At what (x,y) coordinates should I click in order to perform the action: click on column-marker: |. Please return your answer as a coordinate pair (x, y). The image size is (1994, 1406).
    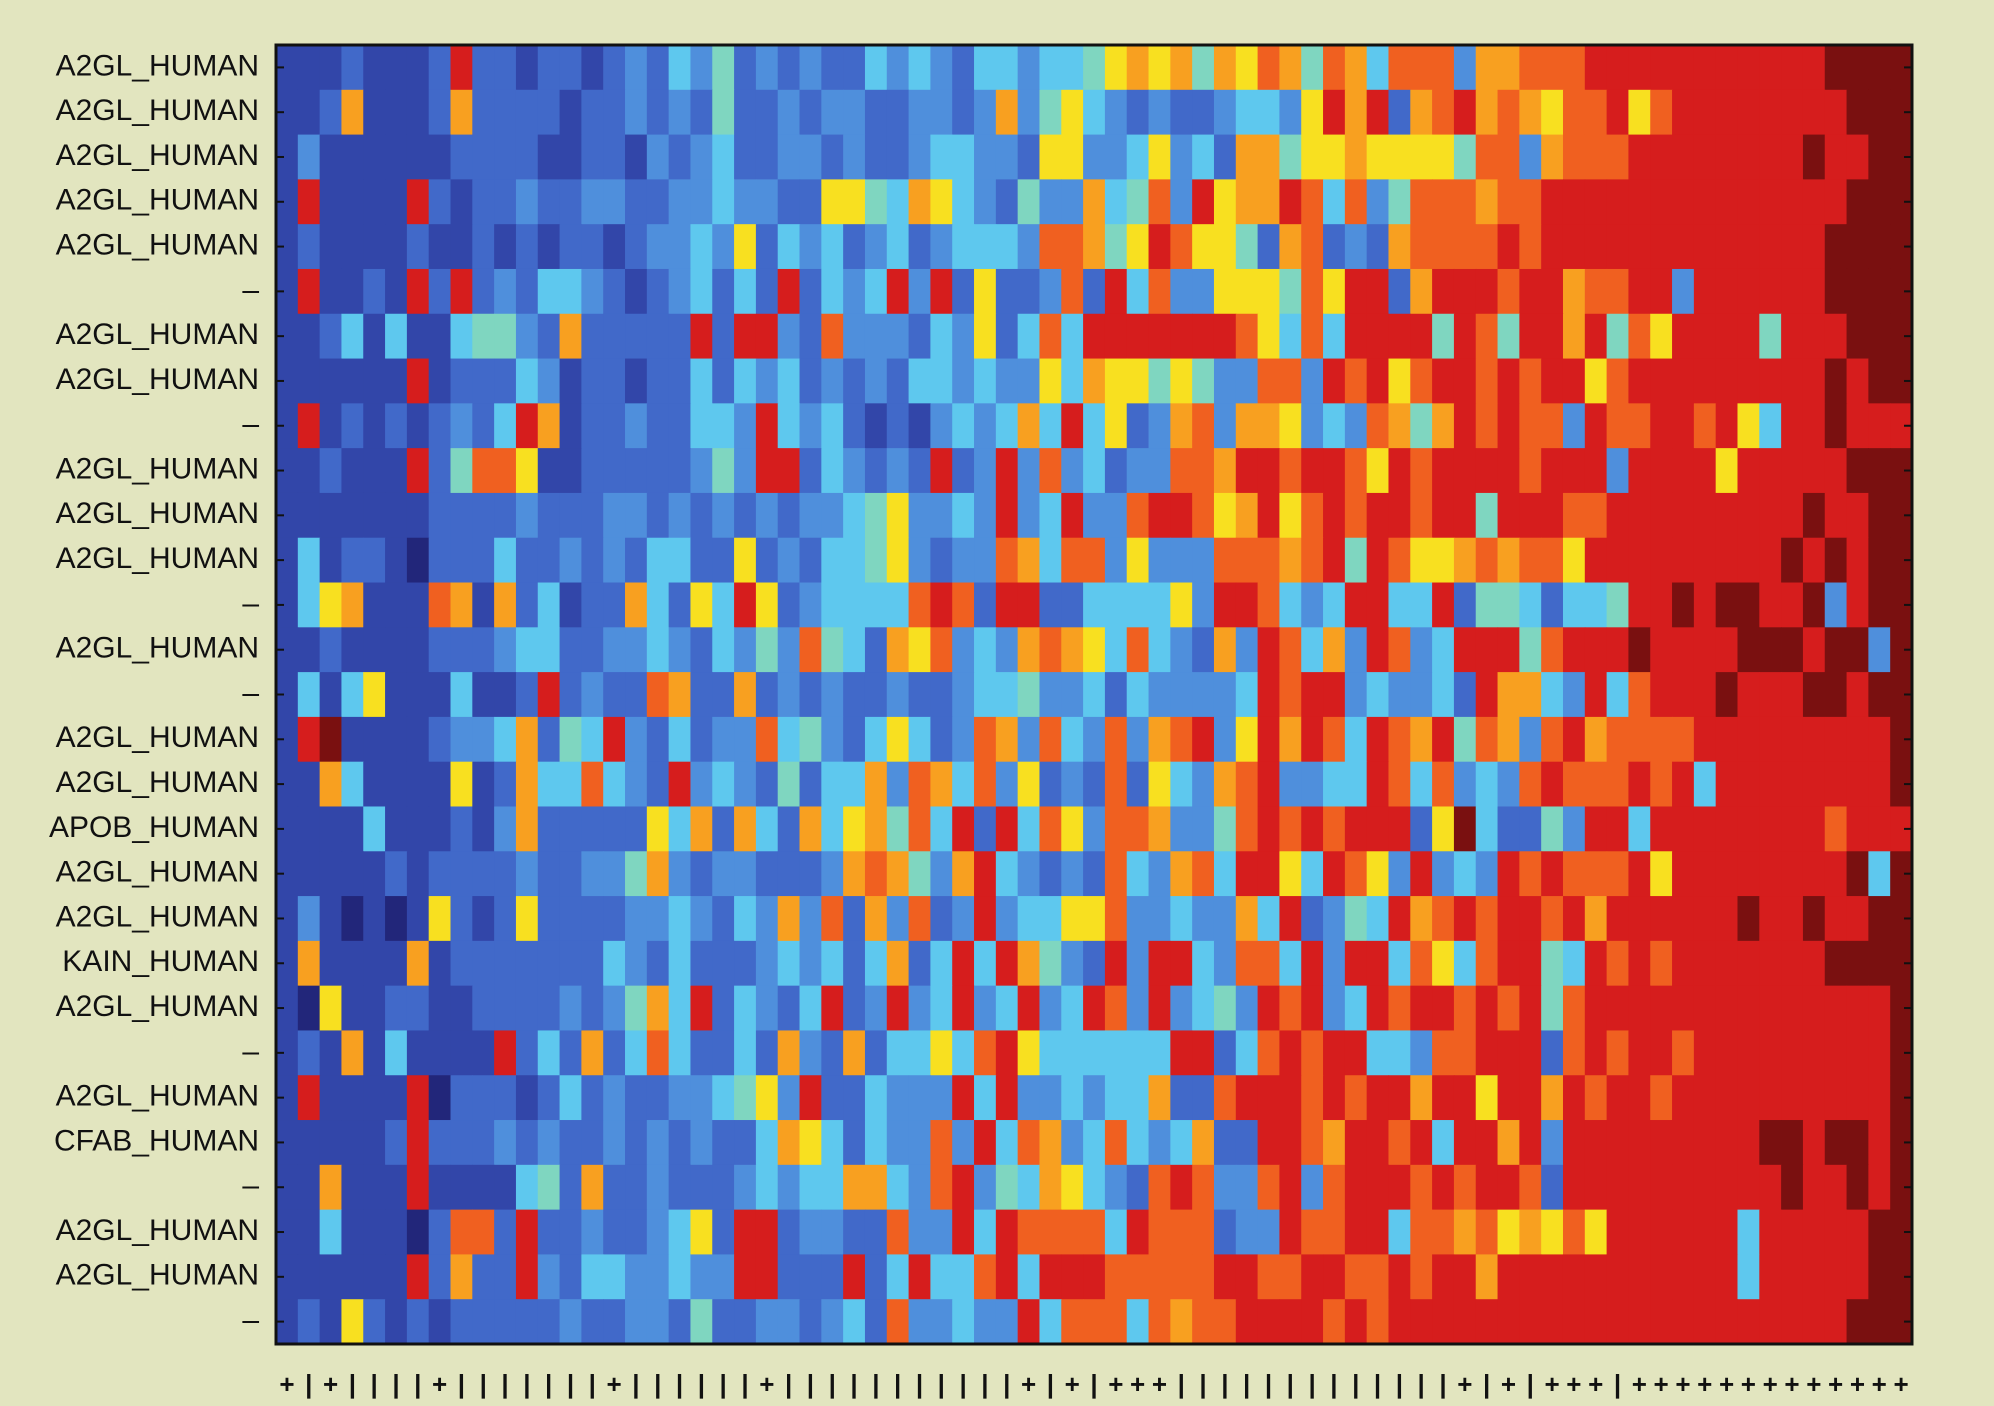
    Looking at the image, I should click on (1617, 1384).